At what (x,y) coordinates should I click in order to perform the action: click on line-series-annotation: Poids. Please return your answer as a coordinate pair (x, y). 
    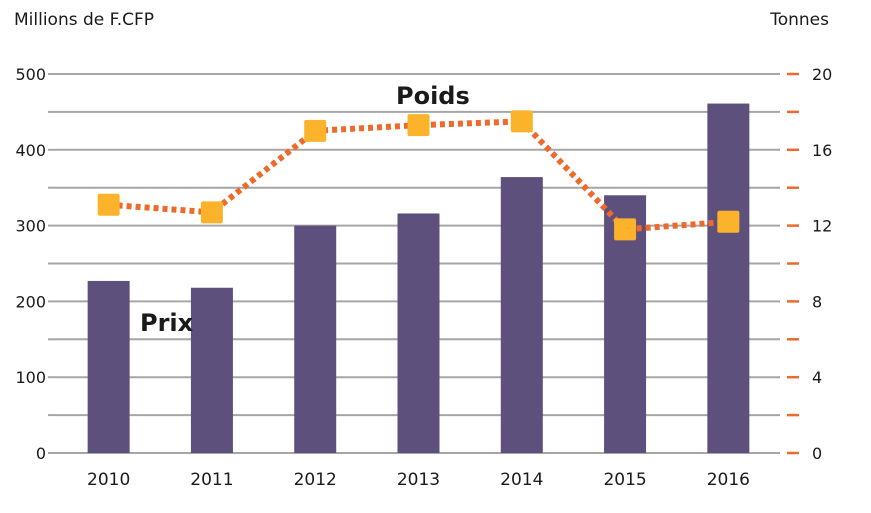
    Looking at the image, I should click on (433, 96).